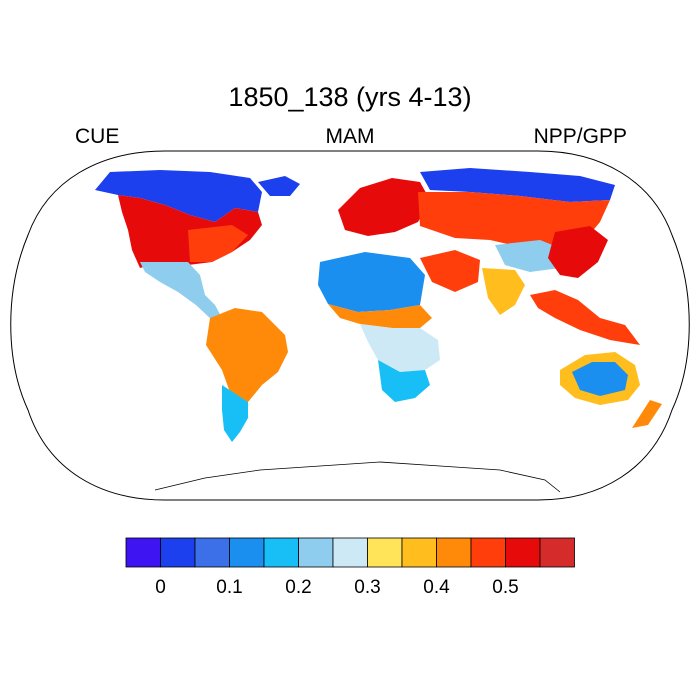  Describe the element at coordinates (503, 291) in the screenshot. I see `region-india` at that location.